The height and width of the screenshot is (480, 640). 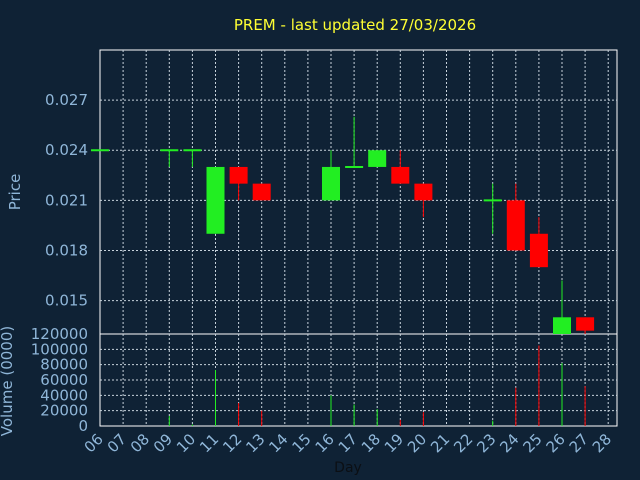 I want to click on volume-bars, so click(x=377, y=385).